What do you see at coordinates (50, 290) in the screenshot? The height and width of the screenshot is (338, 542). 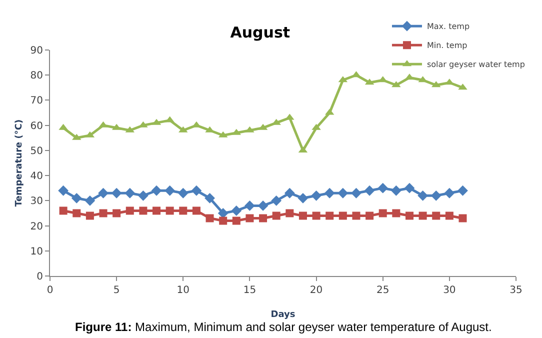 I see `x-tick-label: 0` at bounding box center [50, 290].